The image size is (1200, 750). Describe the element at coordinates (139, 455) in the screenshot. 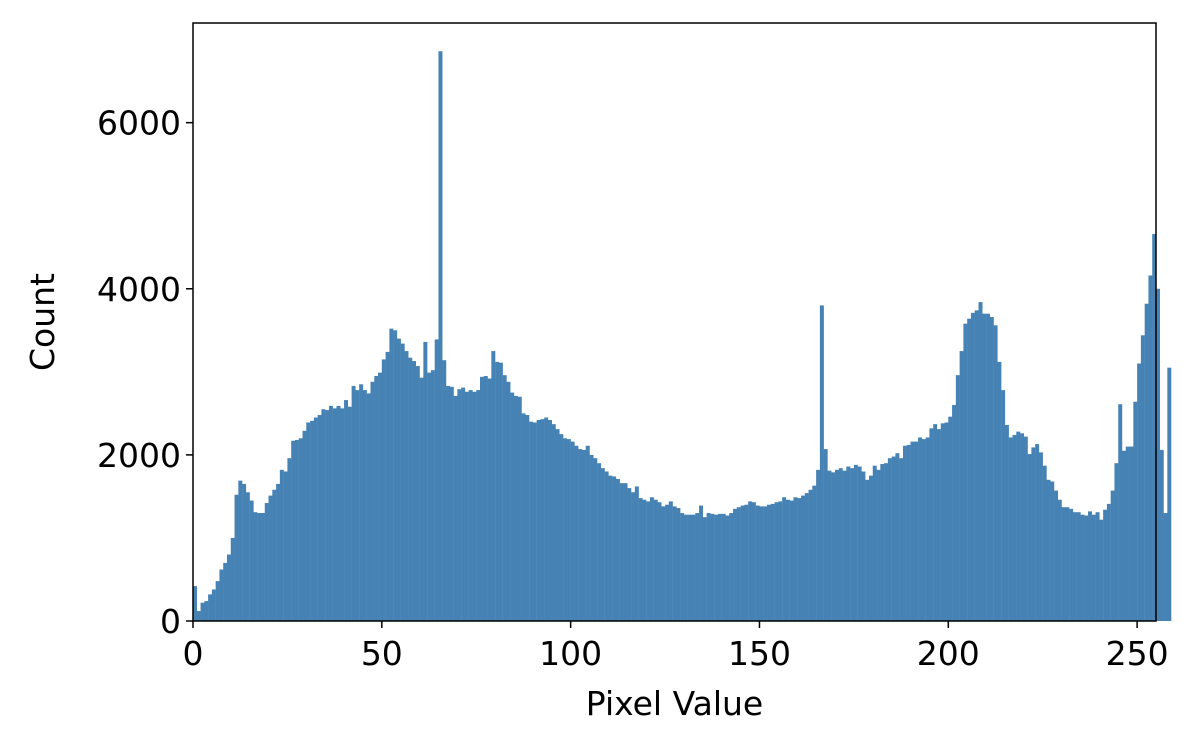

I see `y-tick-label: 2000` at that location.